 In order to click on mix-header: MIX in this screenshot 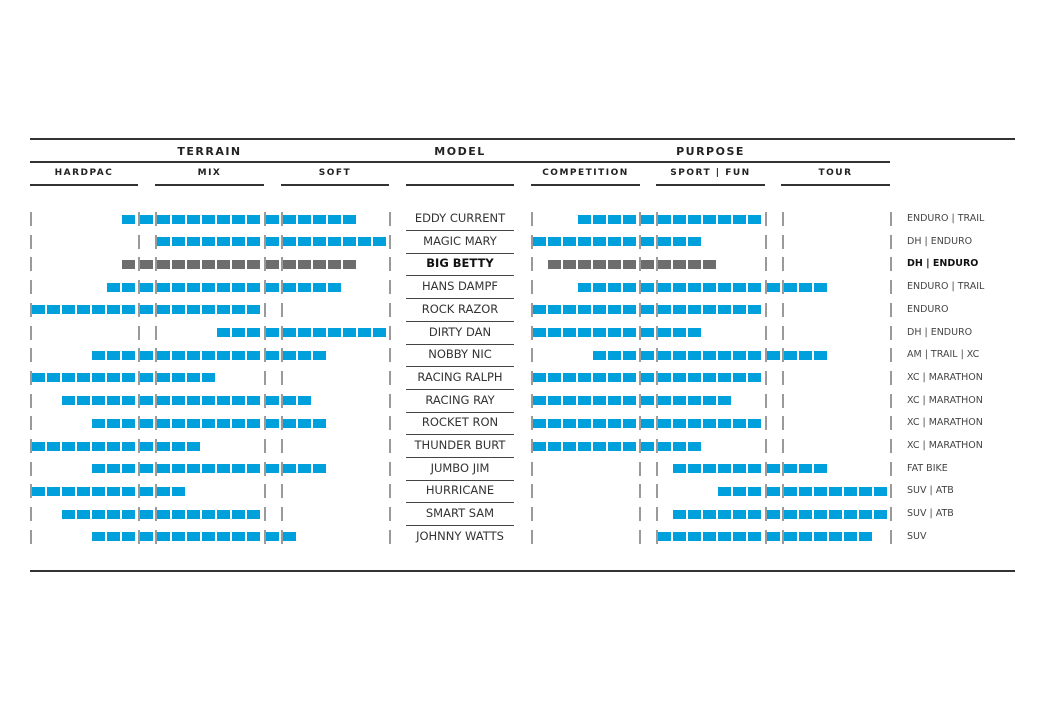, I will do `click(209, 173)`.